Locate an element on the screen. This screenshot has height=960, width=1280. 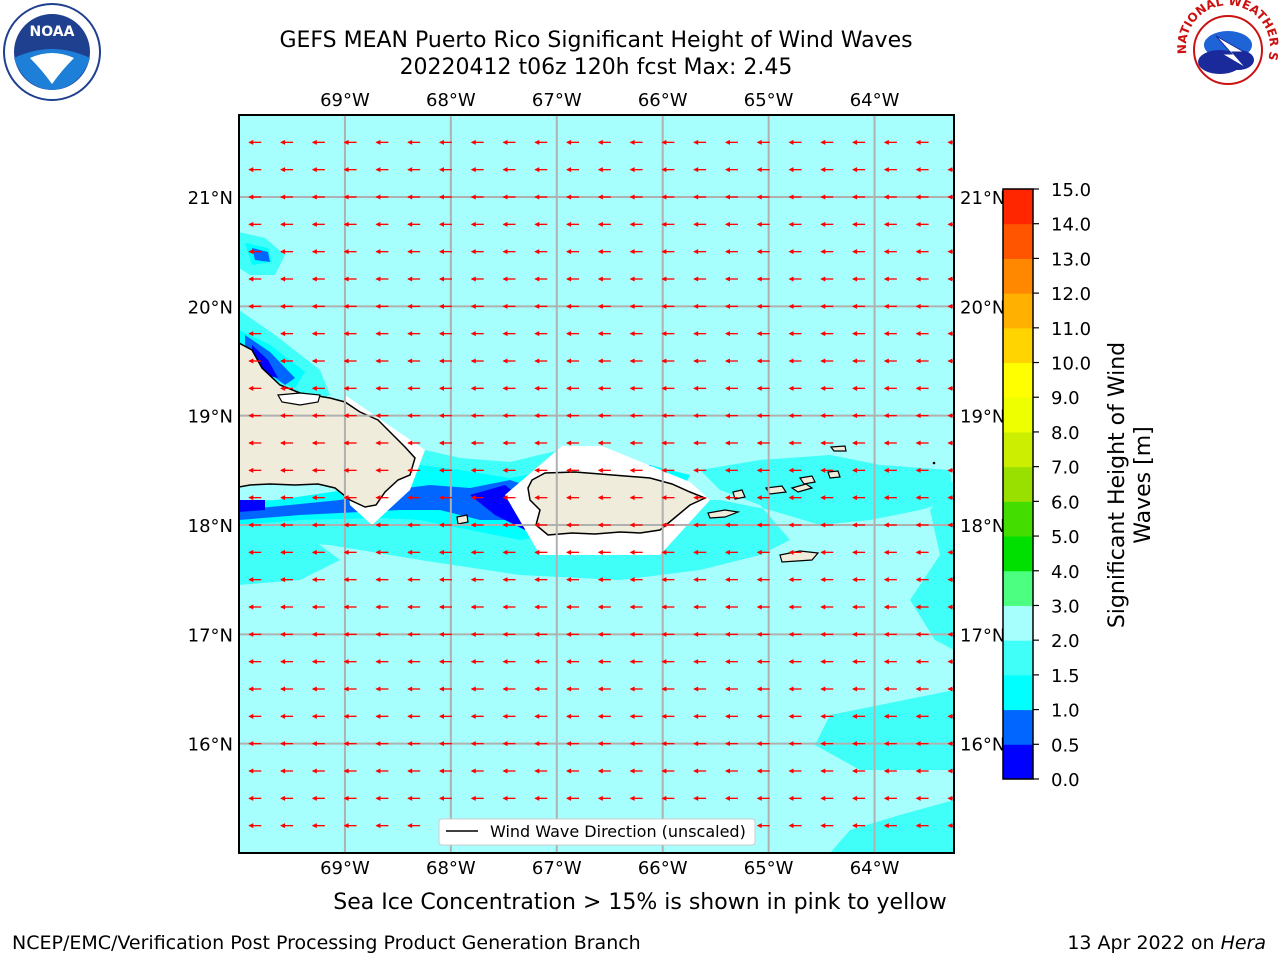
lat-label-left-5: 21°N is located at coordinates (210, 198).